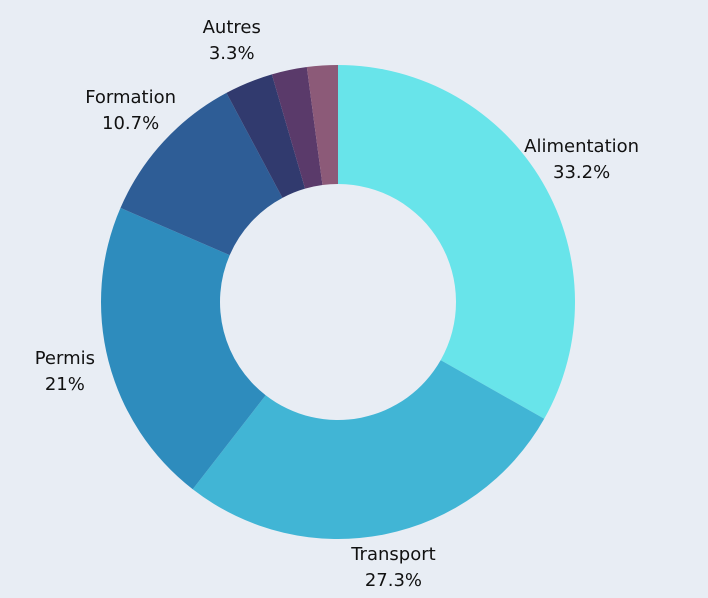 Image resolution: width=708 pixels, height=598 pixels. I want to click on slice-value: 3.3%, so click(232, 53).